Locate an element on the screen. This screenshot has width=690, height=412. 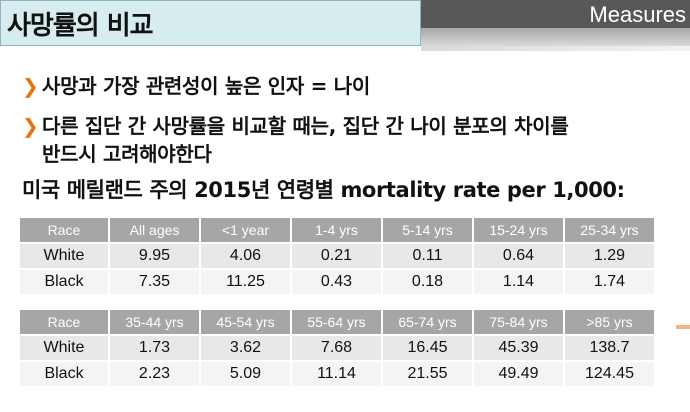
table-cell: 11.14 is located at coordinates (336, 373).